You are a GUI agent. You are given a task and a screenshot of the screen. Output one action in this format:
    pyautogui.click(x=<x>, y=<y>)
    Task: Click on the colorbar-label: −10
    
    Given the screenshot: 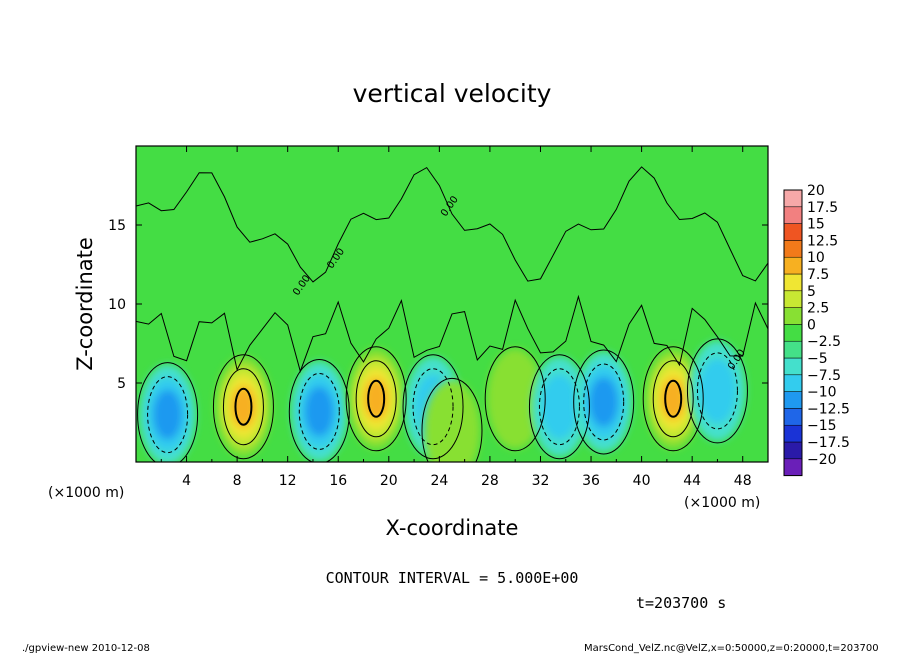 What is the action you would take?
    pyautogui.click(x=822, y=393)
    